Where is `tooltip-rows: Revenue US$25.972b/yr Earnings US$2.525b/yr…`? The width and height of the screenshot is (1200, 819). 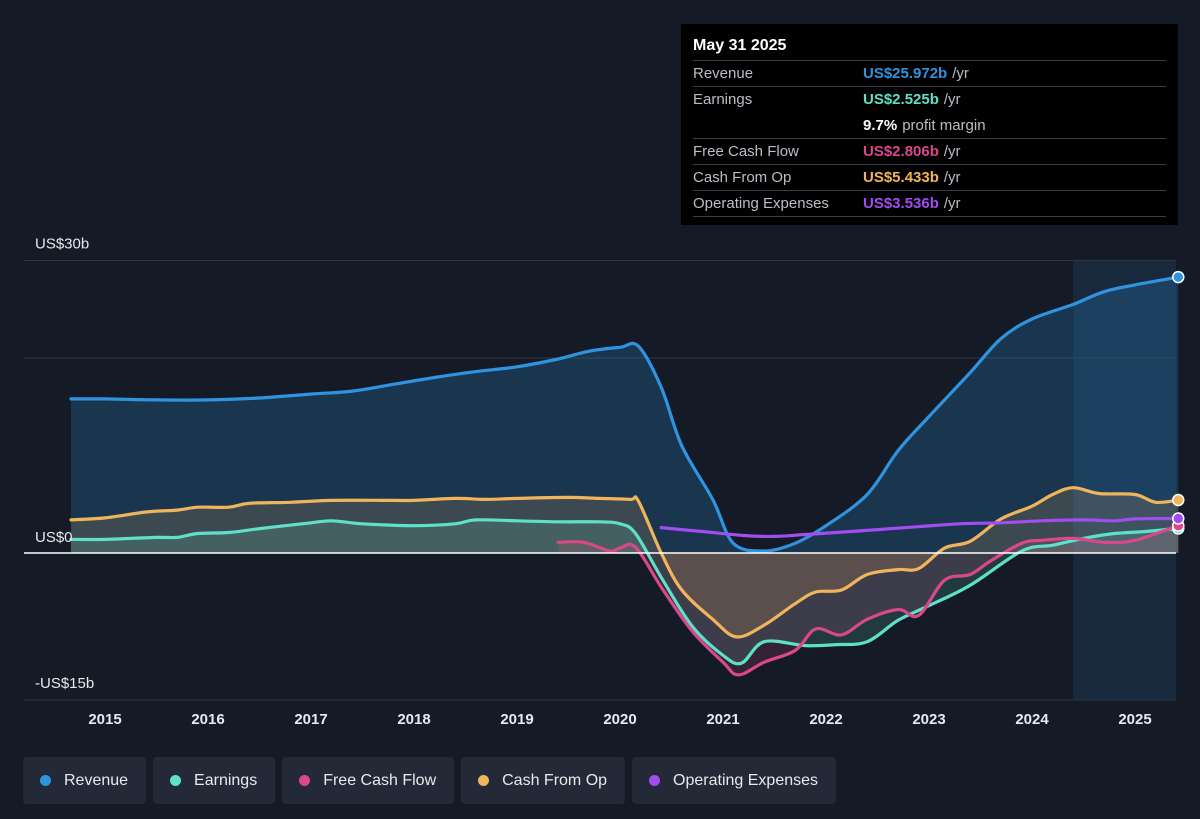 tooltip-rows: Revenue US$25.972b/yr Earnings US$2.525b/yr… is located at coordinates (929, 138).